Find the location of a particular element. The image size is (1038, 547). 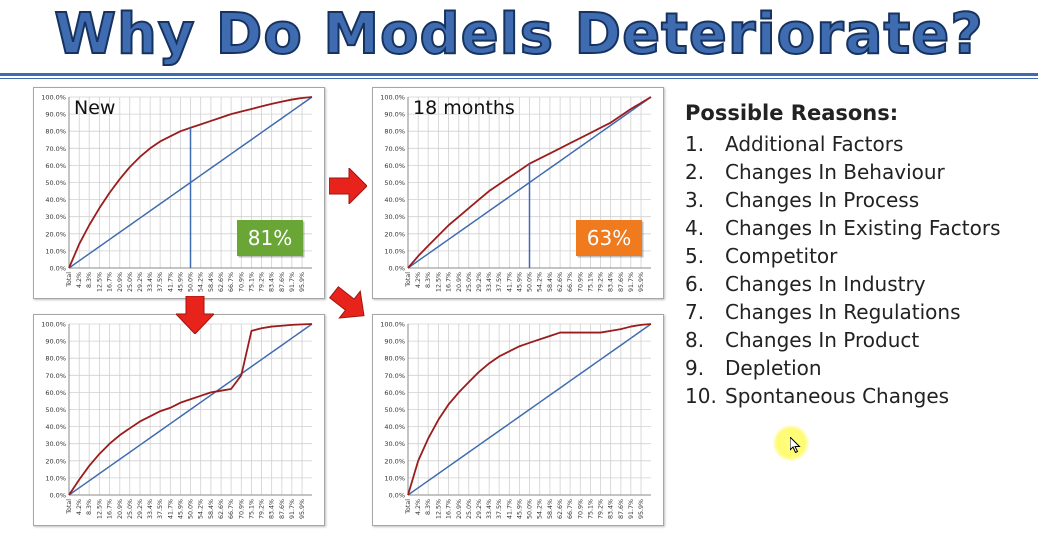

reason-text: Changes In Existing Factors is located at coordinates (863, 228).